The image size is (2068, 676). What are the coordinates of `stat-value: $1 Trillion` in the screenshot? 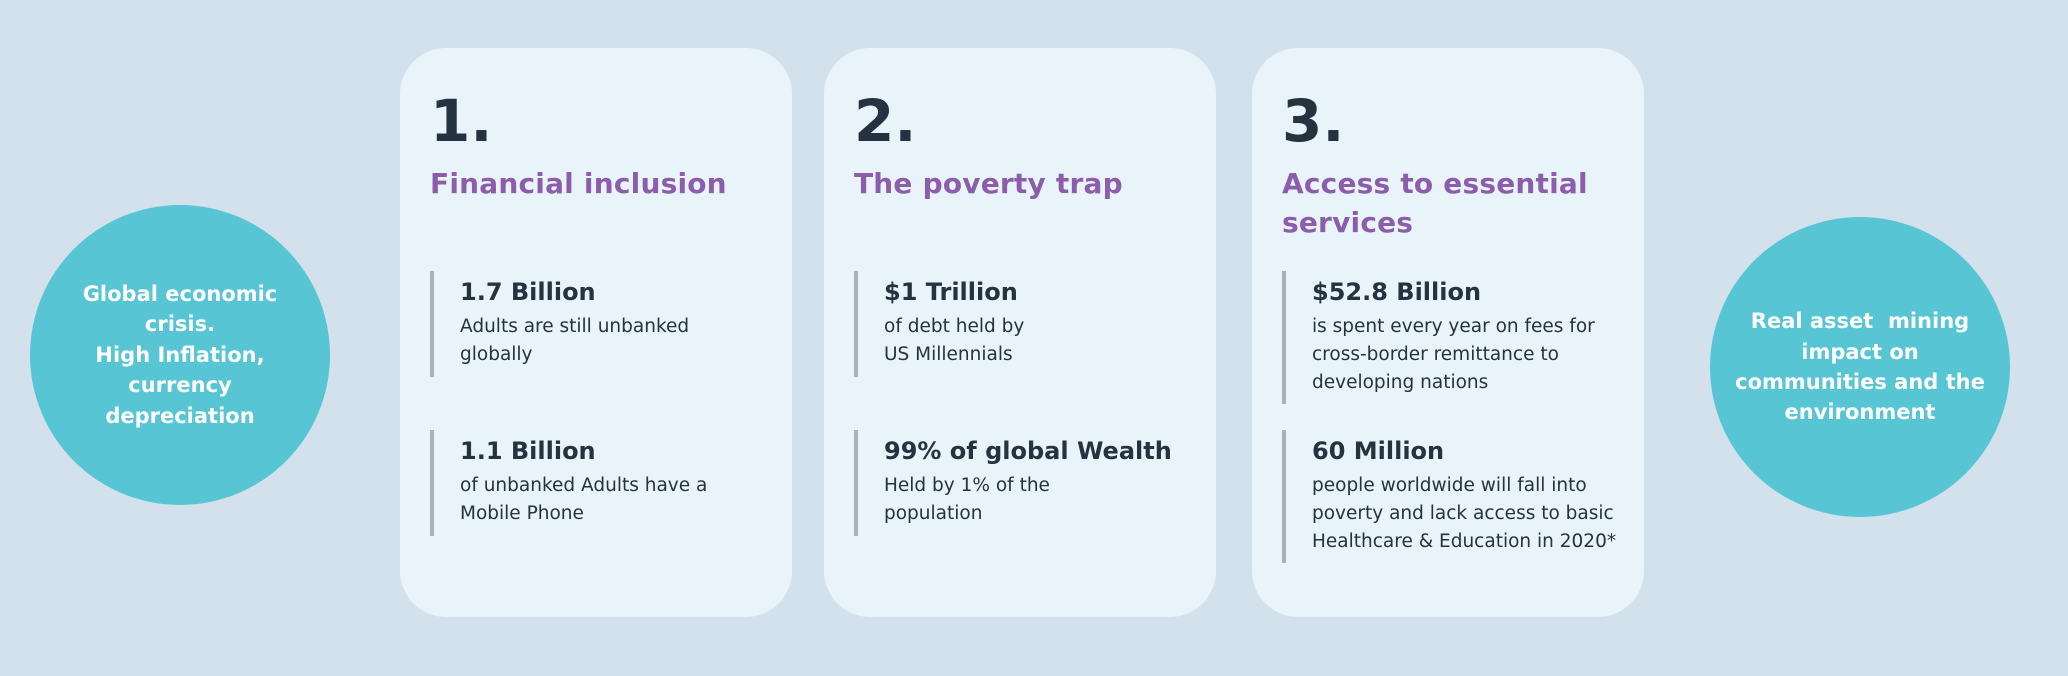 It's located at (951, 292).